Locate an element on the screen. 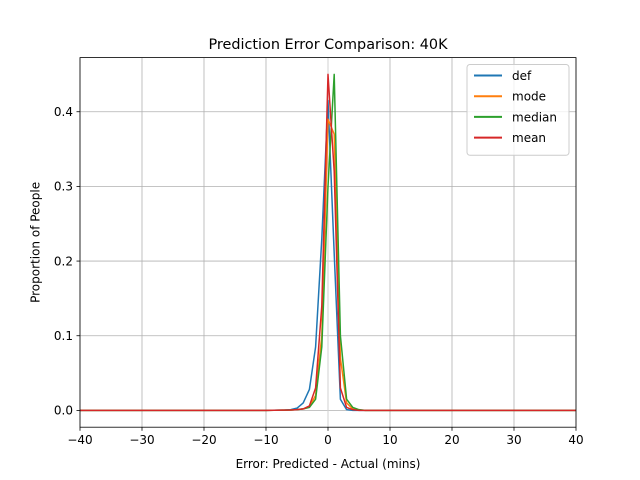  legend: def mode median mean is located at coordinates (518, 110).